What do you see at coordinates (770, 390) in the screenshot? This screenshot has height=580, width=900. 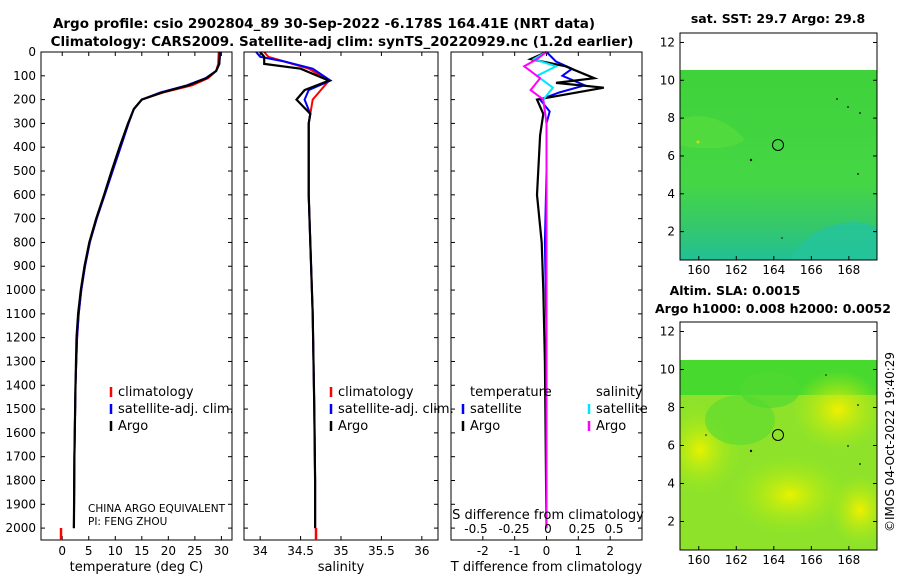 I see `sla-low-region` at bounding box center [770, 390].